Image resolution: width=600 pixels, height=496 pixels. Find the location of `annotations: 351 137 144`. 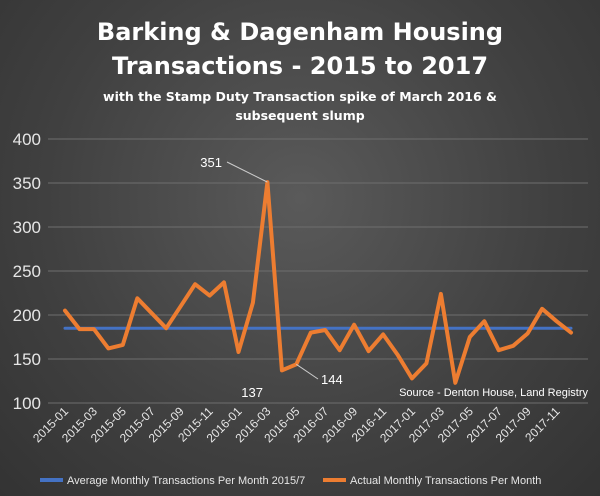

annotations: 351 137 144 is located at coordinates (271, 277).